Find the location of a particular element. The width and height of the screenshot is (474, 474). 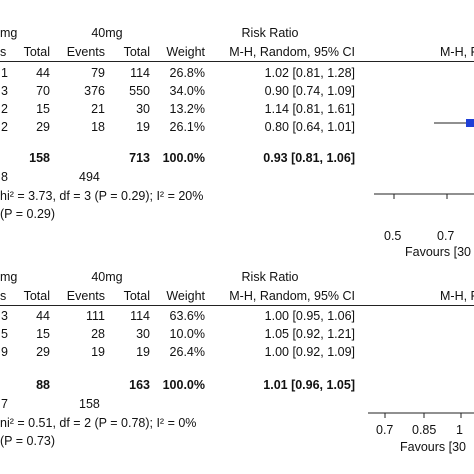

events-2: 111 is located at coordinates (95, 316).